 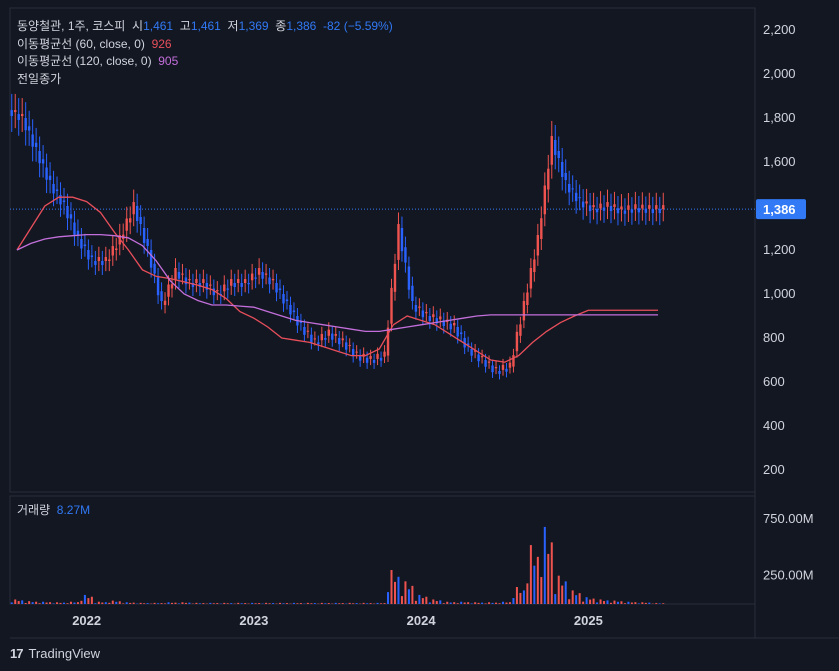 What do you see at coordinates (71, 26) in the screenshot?
I see `symbol-label: 동양철관, 1주, 코스피` at bounding box center [71, 26].